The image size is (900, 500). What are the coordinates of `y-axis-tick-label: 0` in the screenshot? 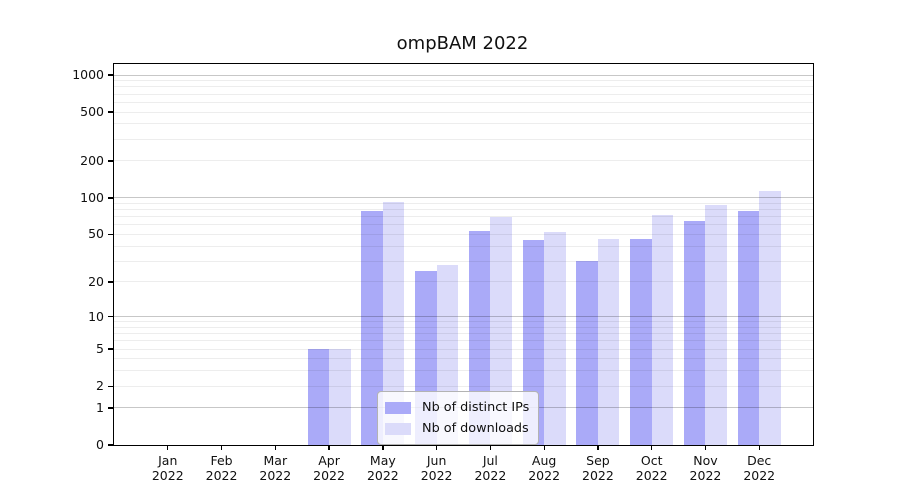 It's located at (100, 444).